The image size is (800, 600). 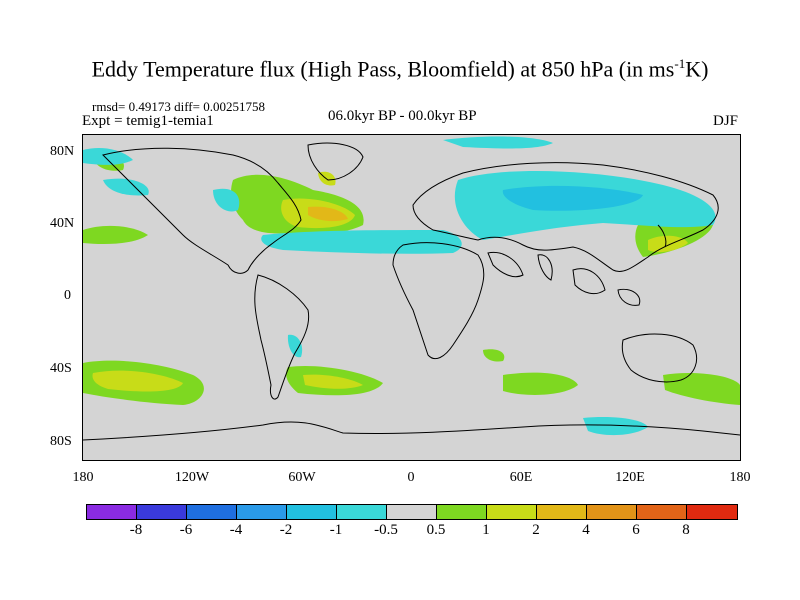 What do you see at coordinates (662, 236) in the screenshot?
I see `coast-japan` at bounding box center [662, 236].